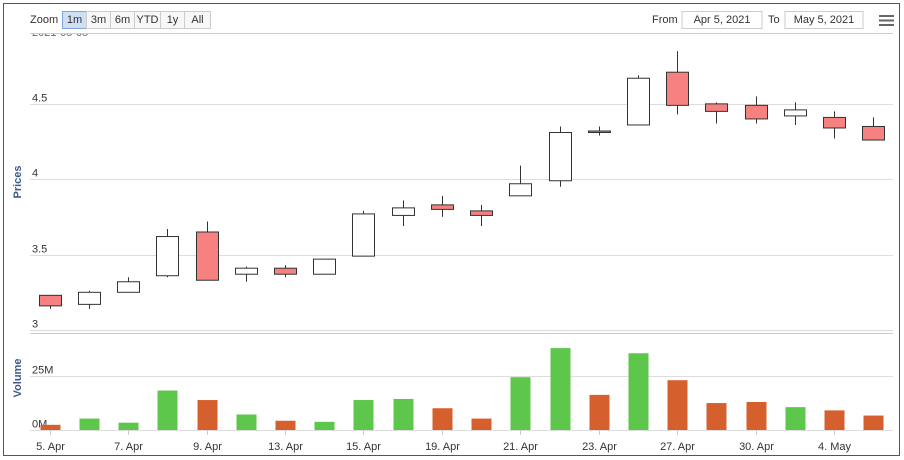 Image resolution: width=904 pixels, height=460 pixels. Describe the element at coordinates (835, 447) in the screenshot. I see `x-tick-label: 4. May` at that location.